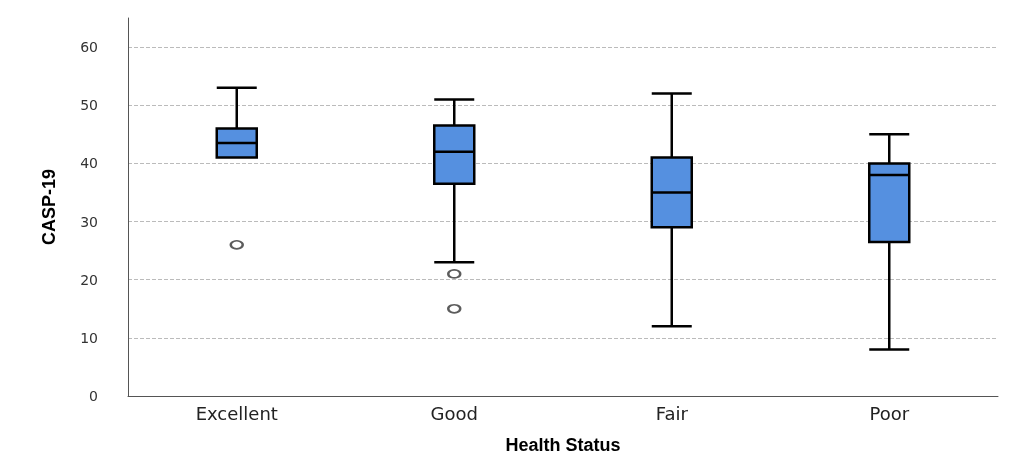  Describe the element at coordinates (672, 413) in the screenshot. I see `x-tick-label: Fair` at that location.